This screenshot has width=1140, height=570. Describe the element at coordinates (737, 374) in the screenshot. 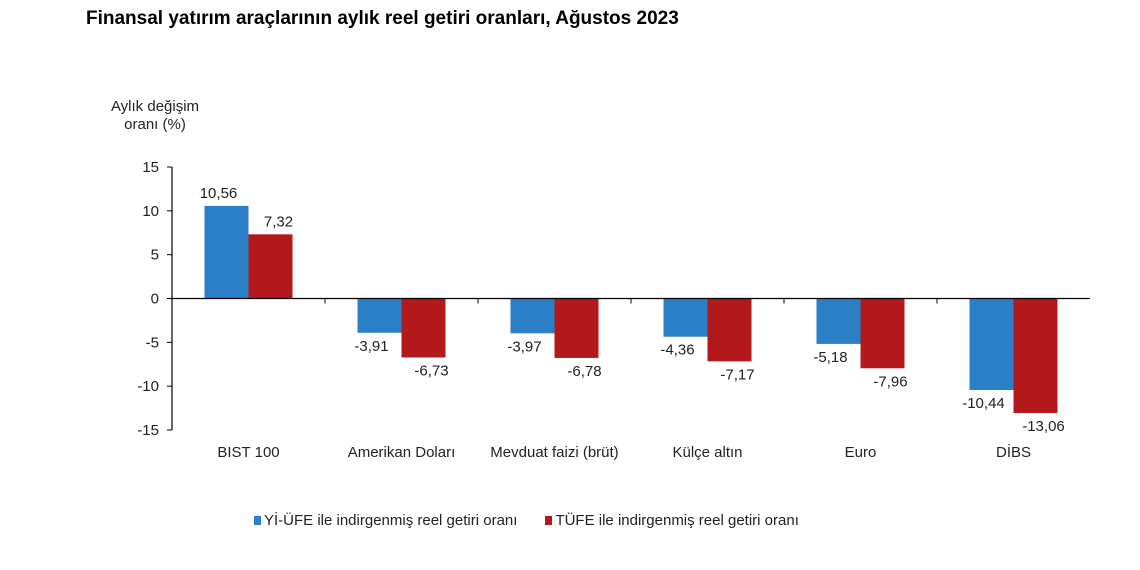

I see `data-label: -7,17` at that location.